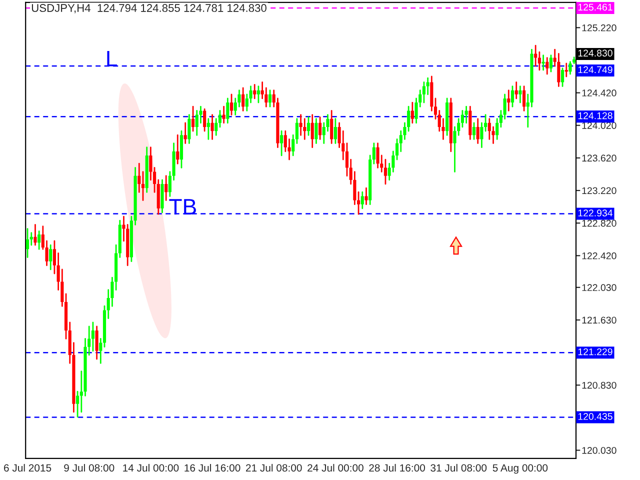  I want to click on y-tick-label: 121.630, so click(599, 320).